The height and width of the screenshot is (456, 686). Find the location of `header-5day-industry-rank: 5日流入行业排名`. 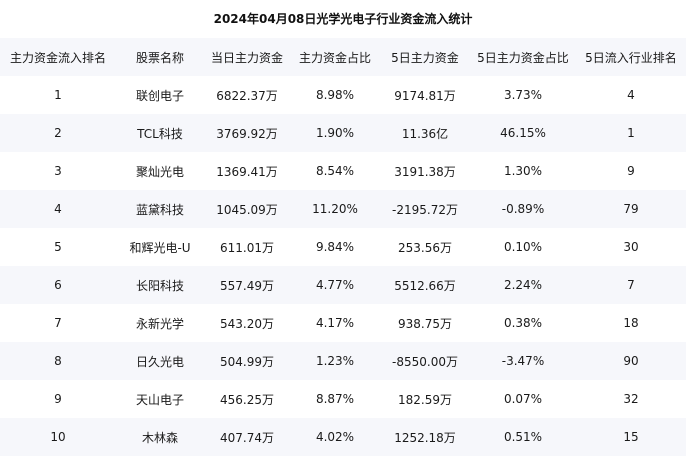

header-5day-industry-rank: 5日流入行业排名 is located at coordinates (631, 57).